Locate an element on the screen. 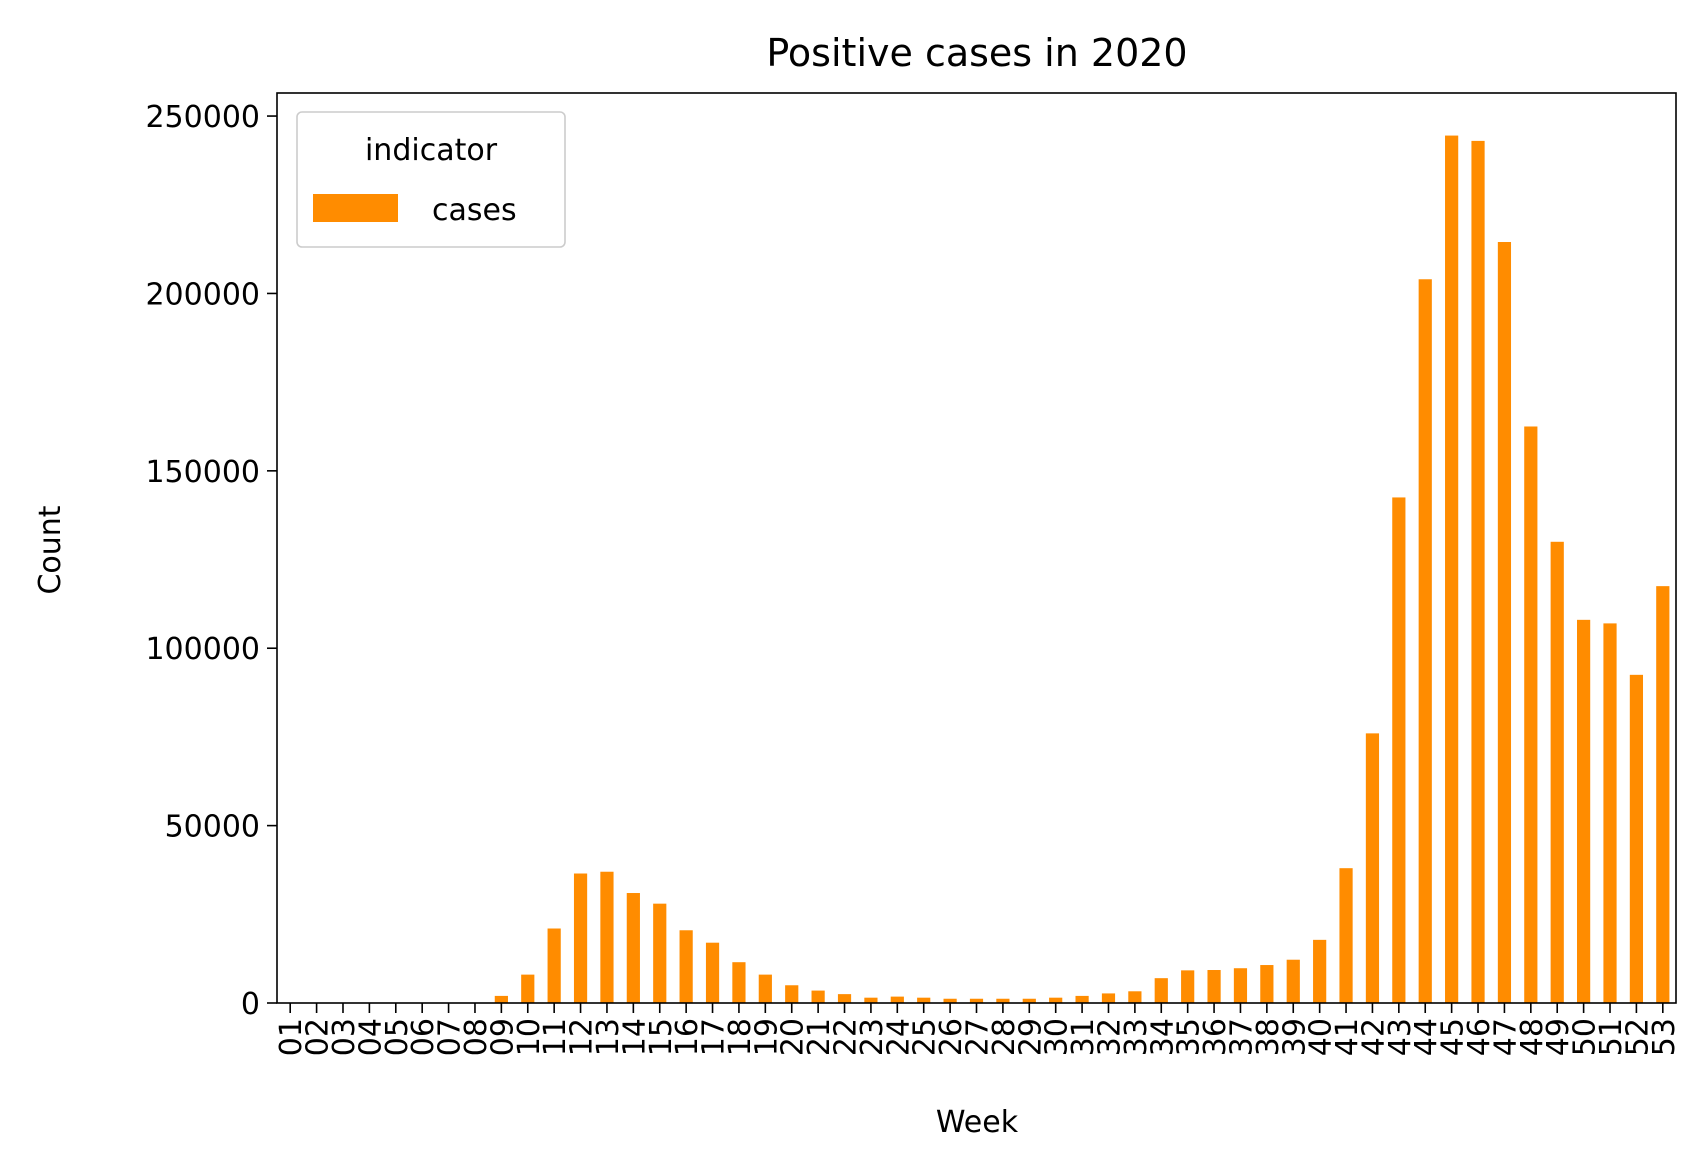 This screenshot has width=1706, height=1167. x-tick-label: 42 is located at coordinates (1373, 1037).